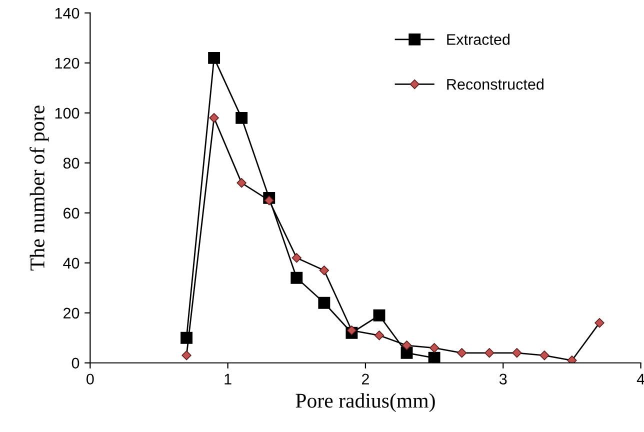 This screenshot has width=644, height=432. What do you see at coordinates (503, 379) in the screenshot?
I see `x-tick-label: 3` at bounding box center [503, 379].